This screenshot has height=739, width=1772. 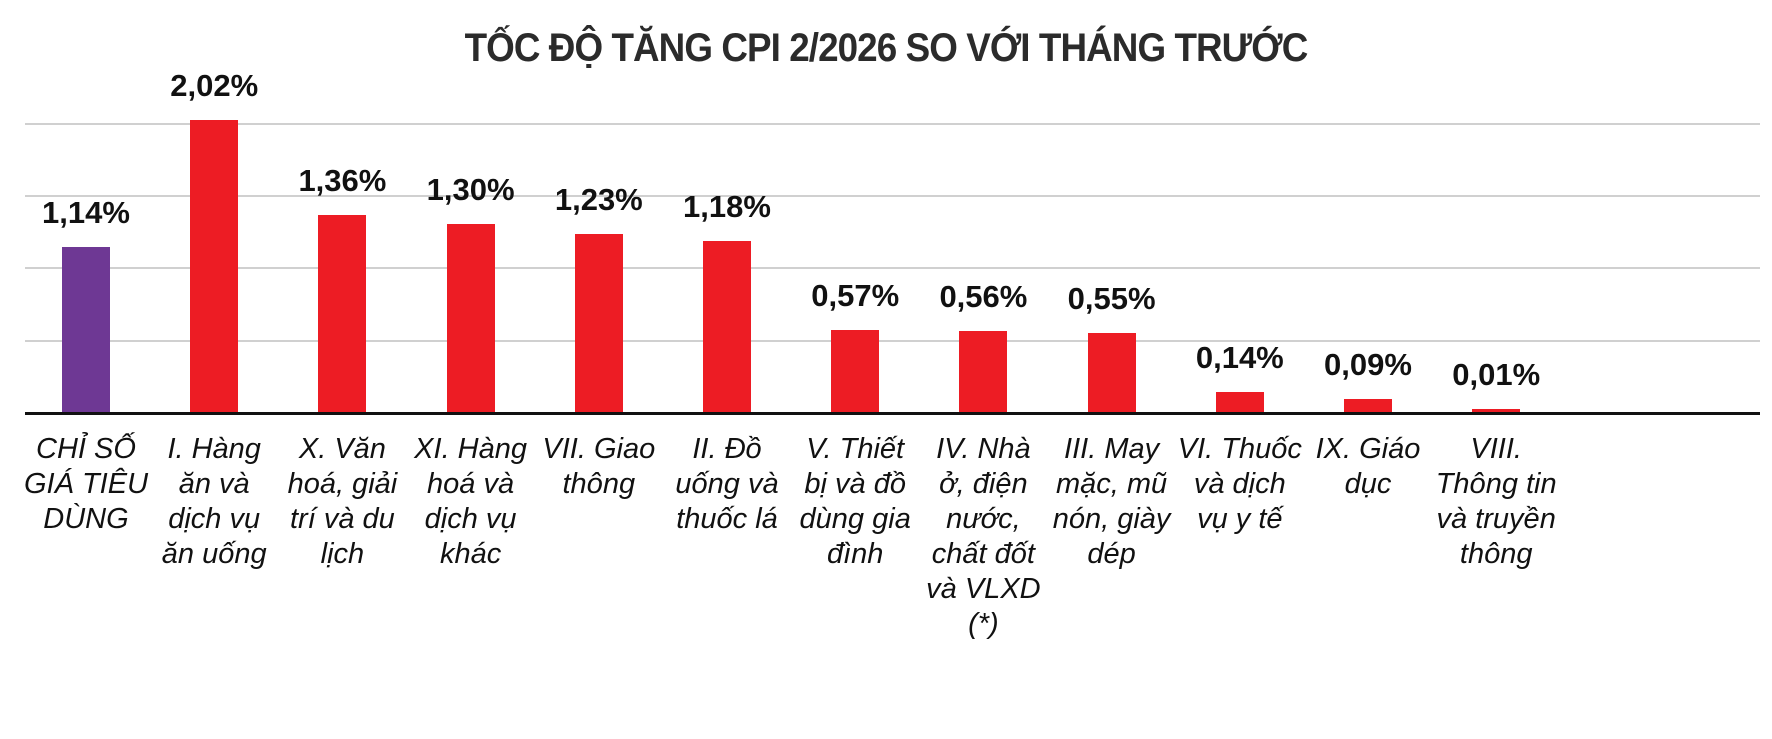 I want to click on value-label: 0,57%, so click(x=855, y=295).